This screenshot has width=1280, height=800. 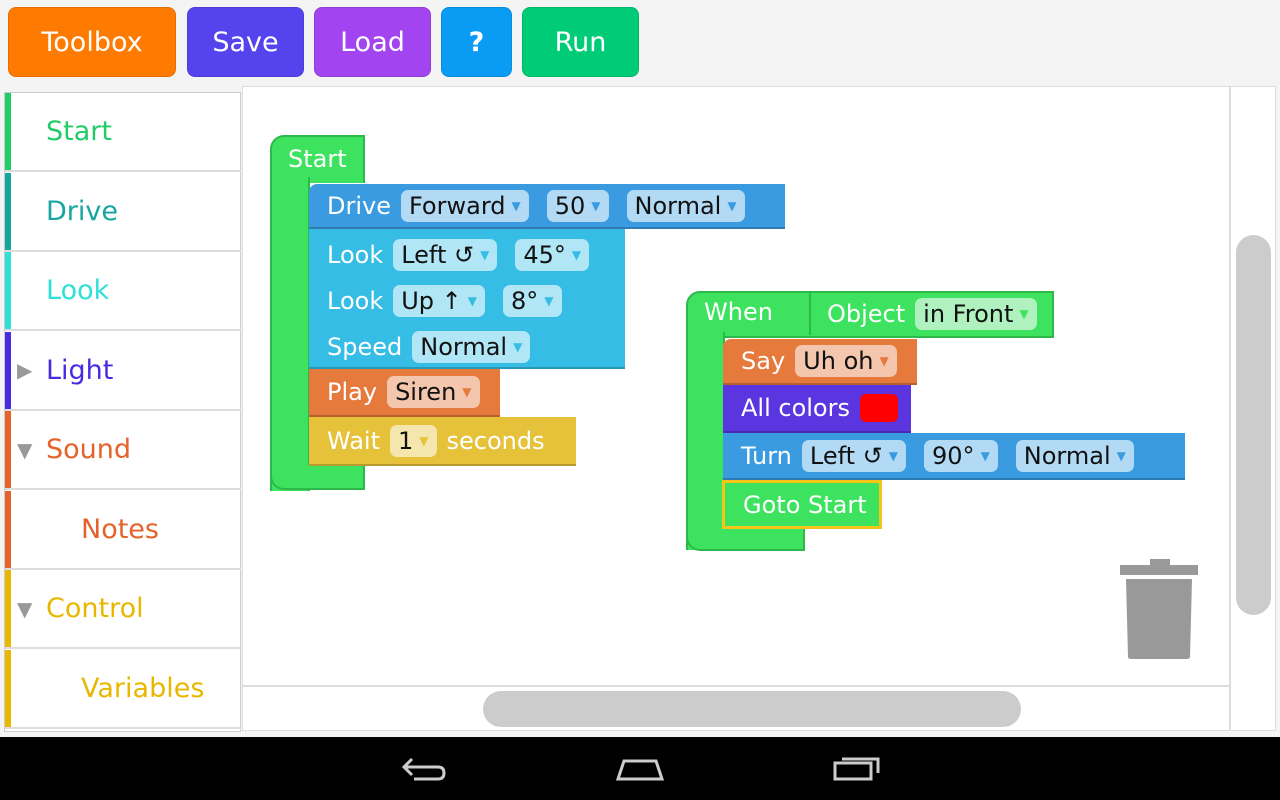 What do you see at coordinates (640, 769) in the screenshot?
I see `home-icon` at bounding box center [640, 769].